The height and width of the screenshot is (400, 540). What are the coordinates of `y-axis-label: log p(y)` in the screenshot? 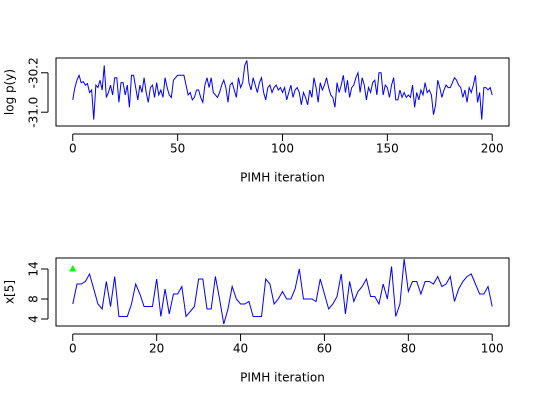 It's located at (10, 92).